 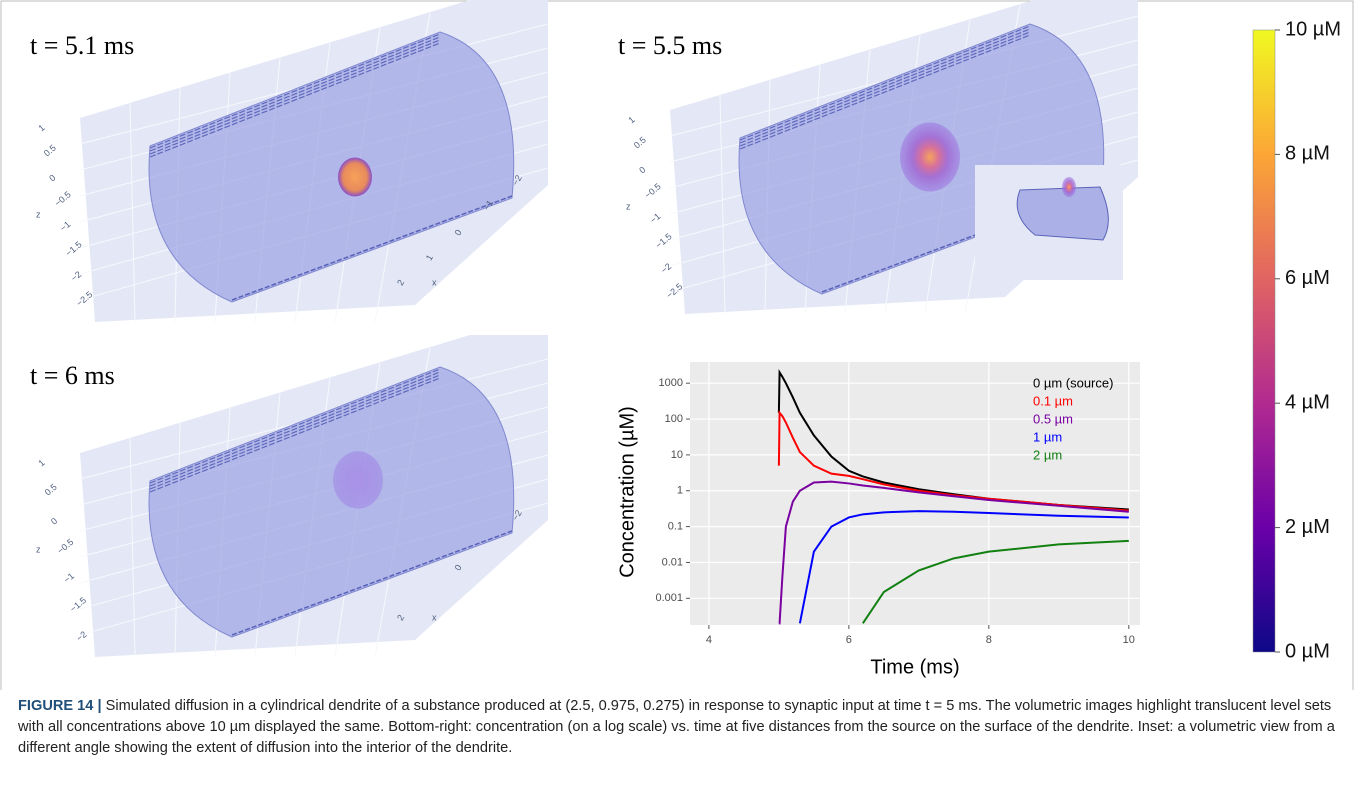 I want to click on panel-label: t = 6 ms, so click(x=72, y=375).